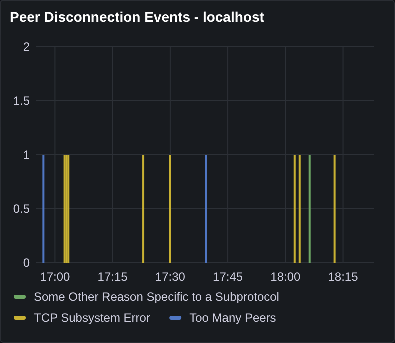 Image resolution: width=395 pixels, height=343 pixels. I want to click on y-tick-label: 1, so click(26, 155).